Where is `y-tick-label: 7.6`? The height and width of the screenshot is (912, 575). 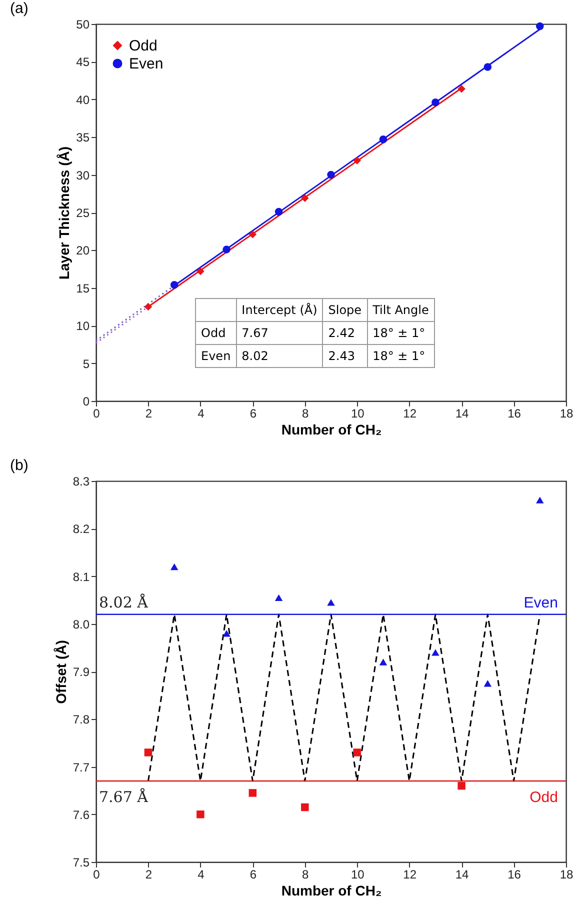
y-tick-label: 7.6 is located at coordinates (81, 815).